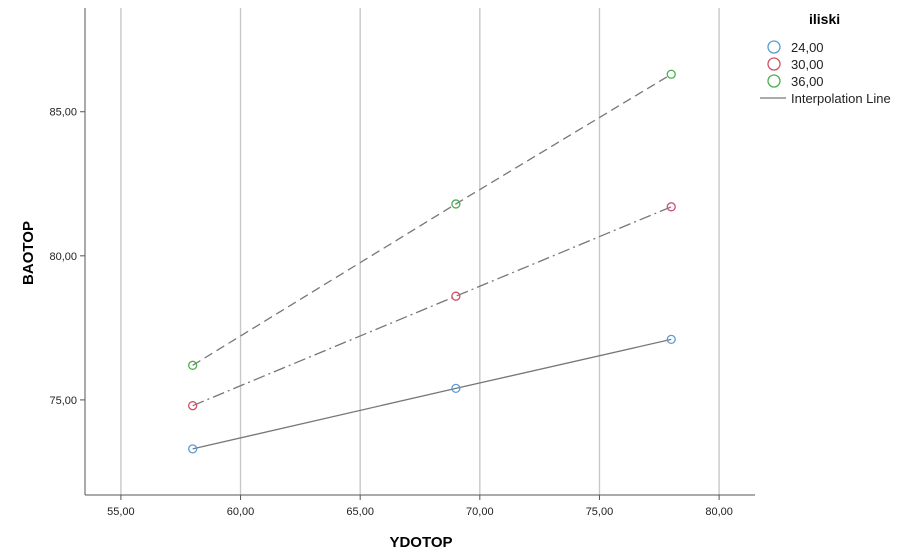 The width and height of the screenshot is (912, 553). I want to click on y-tick-label: 75,00, so click(63, 401).